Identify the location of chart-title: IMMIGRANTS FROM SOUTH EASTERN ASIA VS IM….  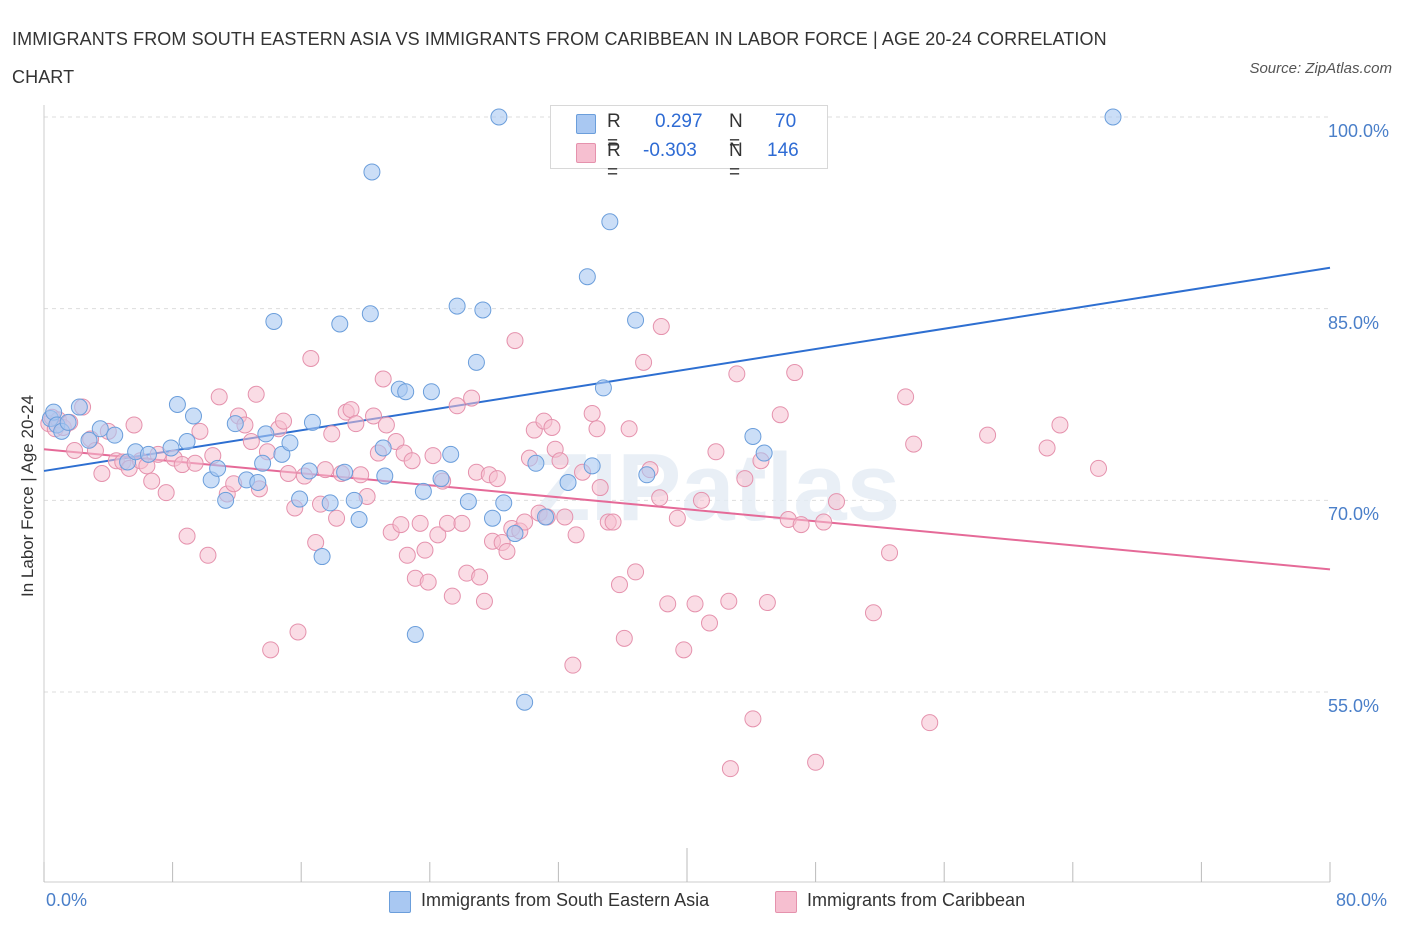
(559, 58).